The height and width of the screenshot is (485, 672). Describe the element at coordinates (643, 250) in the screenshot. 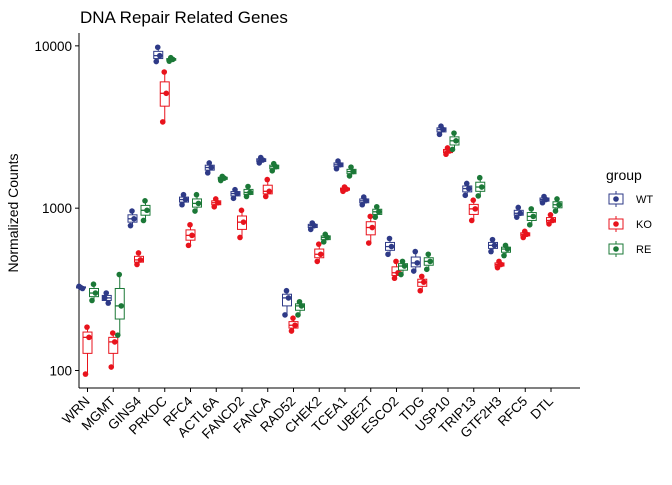

I see `legend-label: RE` at that location.